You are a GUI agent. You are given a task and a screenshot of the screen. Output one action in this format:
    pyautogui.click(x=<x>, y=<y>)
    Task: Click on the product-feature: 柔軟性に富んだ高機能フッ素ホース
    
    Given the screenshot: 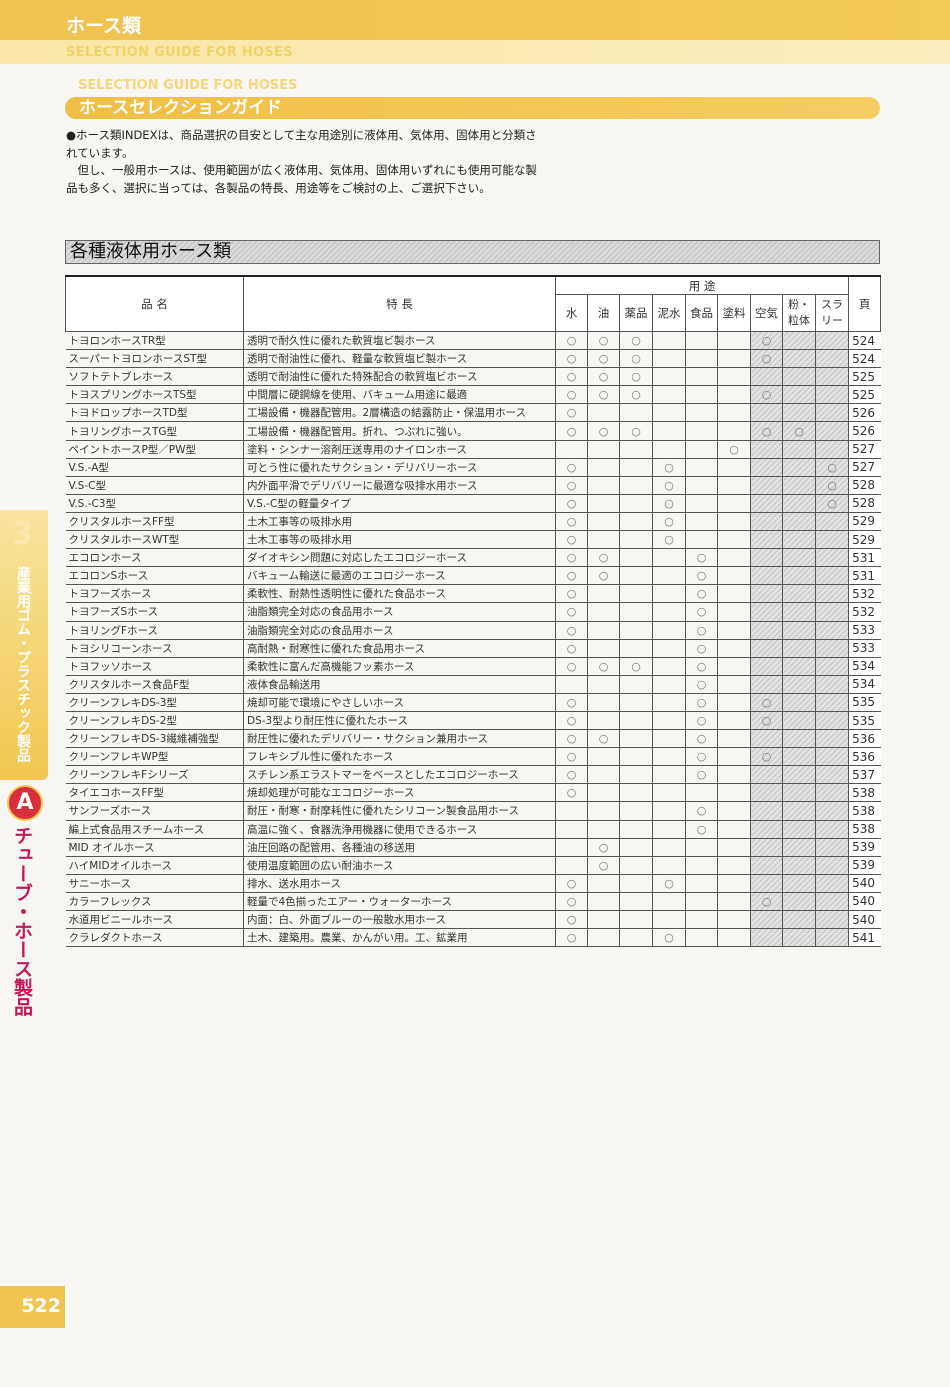 What is the action you would take?
    pyautogui.click(x=399, y=666)
    